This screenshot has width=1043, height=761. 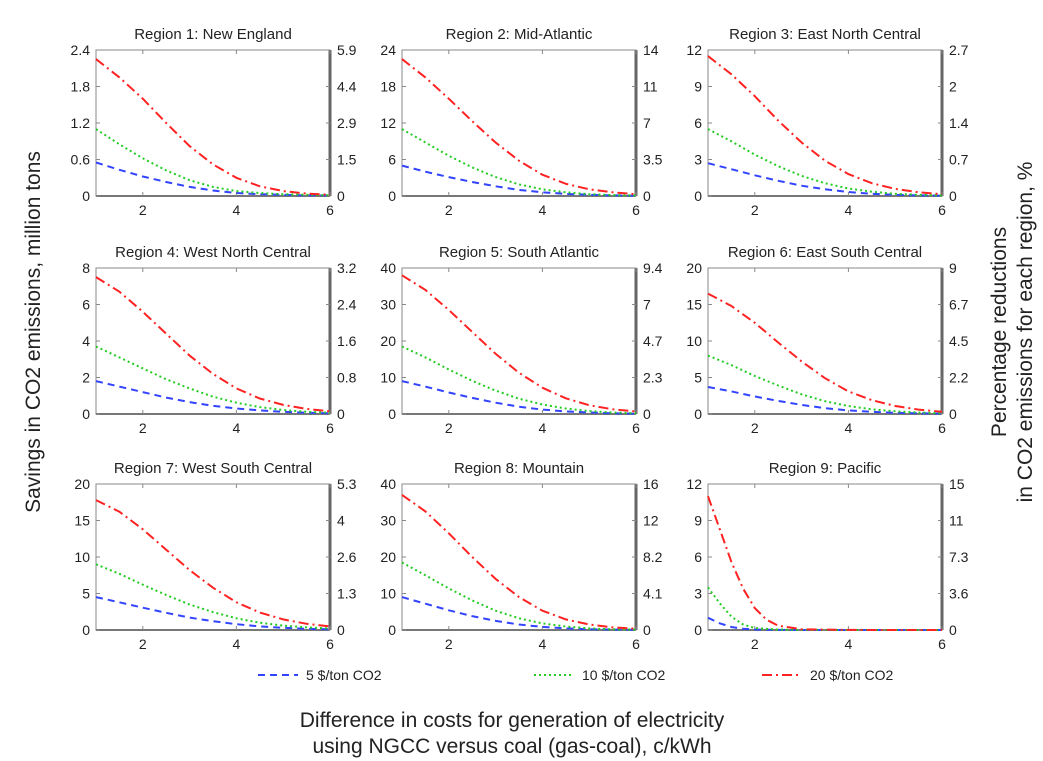 I want to click on y-tick-label: 0.6, so click(x=81, y=160).